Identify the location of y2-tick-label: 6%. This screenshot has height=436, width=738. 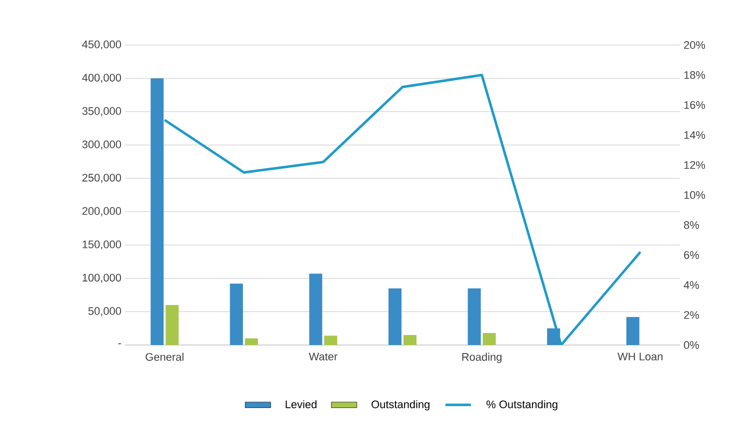
(691, 255).